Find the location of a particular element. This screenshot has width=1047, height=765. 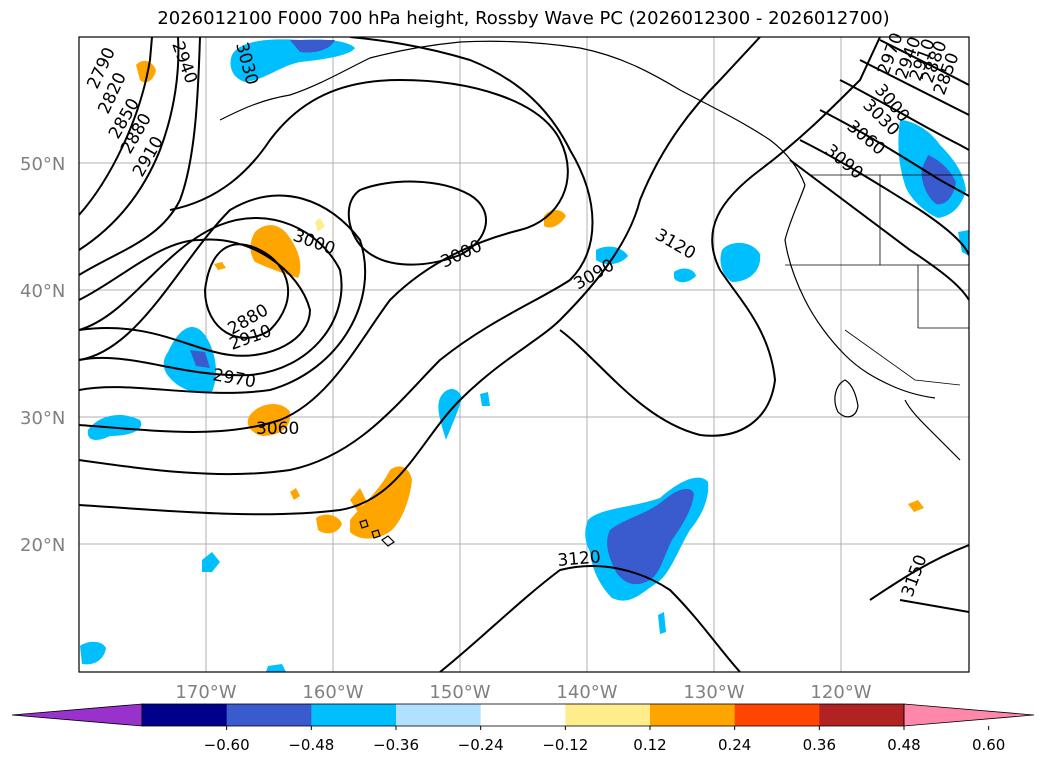

political-borders is located at coordinates (877, 280).